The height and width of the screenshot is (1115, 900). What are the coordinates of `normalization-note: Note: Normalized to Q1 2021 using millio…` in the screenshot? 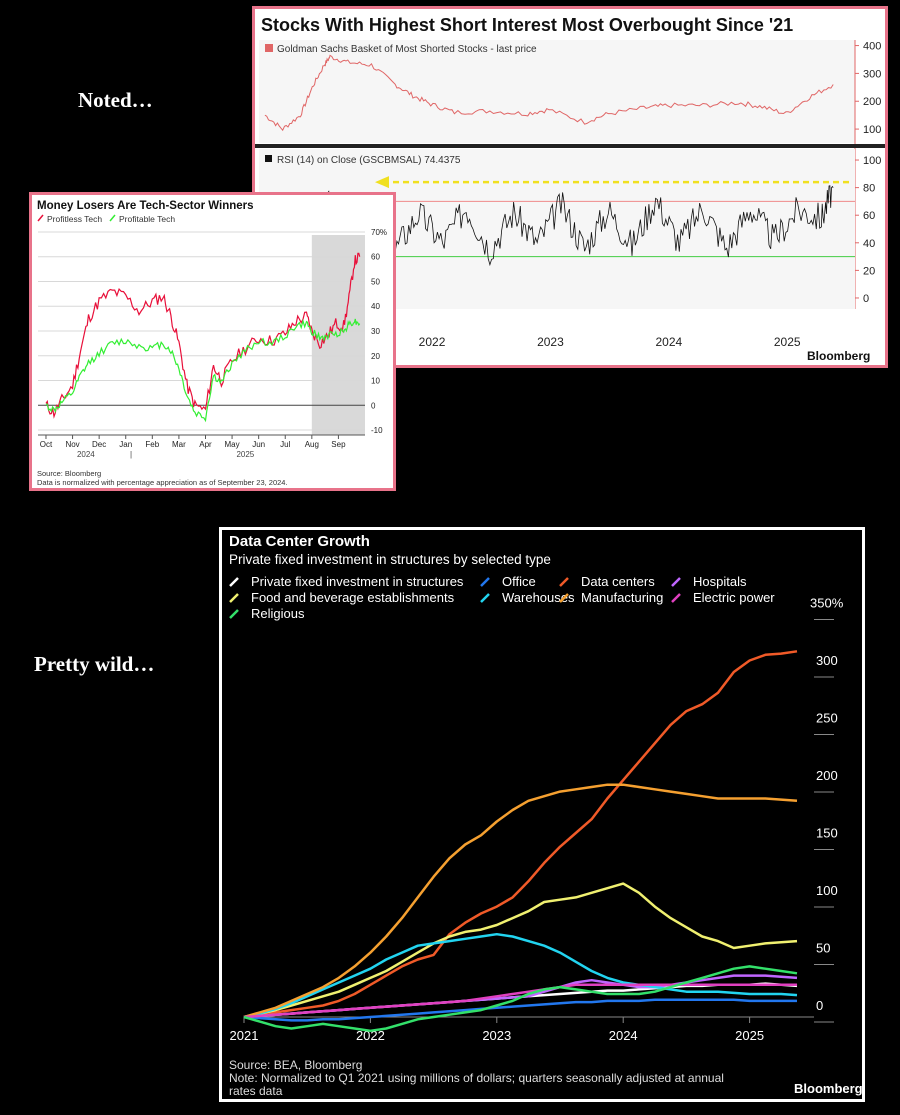 It's located at (476, 1078).